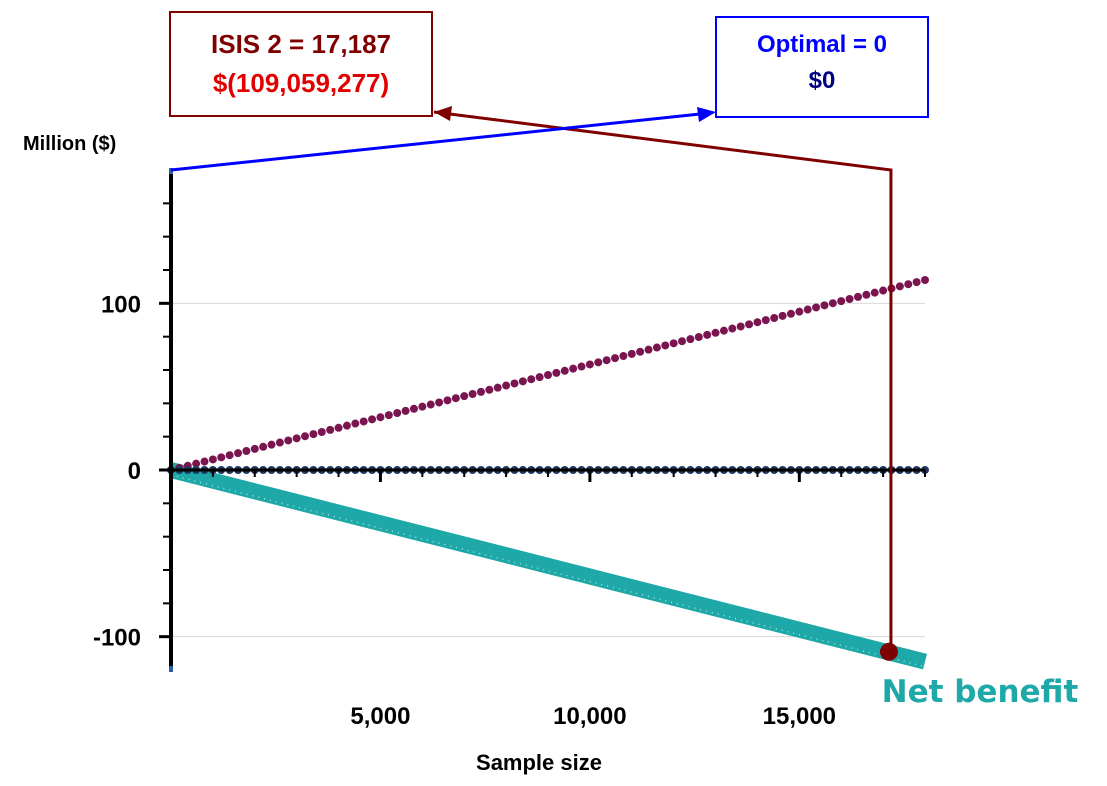 The height and width of the screenshot is (786, 1107). Describe the element at coordinates (799, 716) in the screenshot. I see `x-tick-label: 15,000` at that location.